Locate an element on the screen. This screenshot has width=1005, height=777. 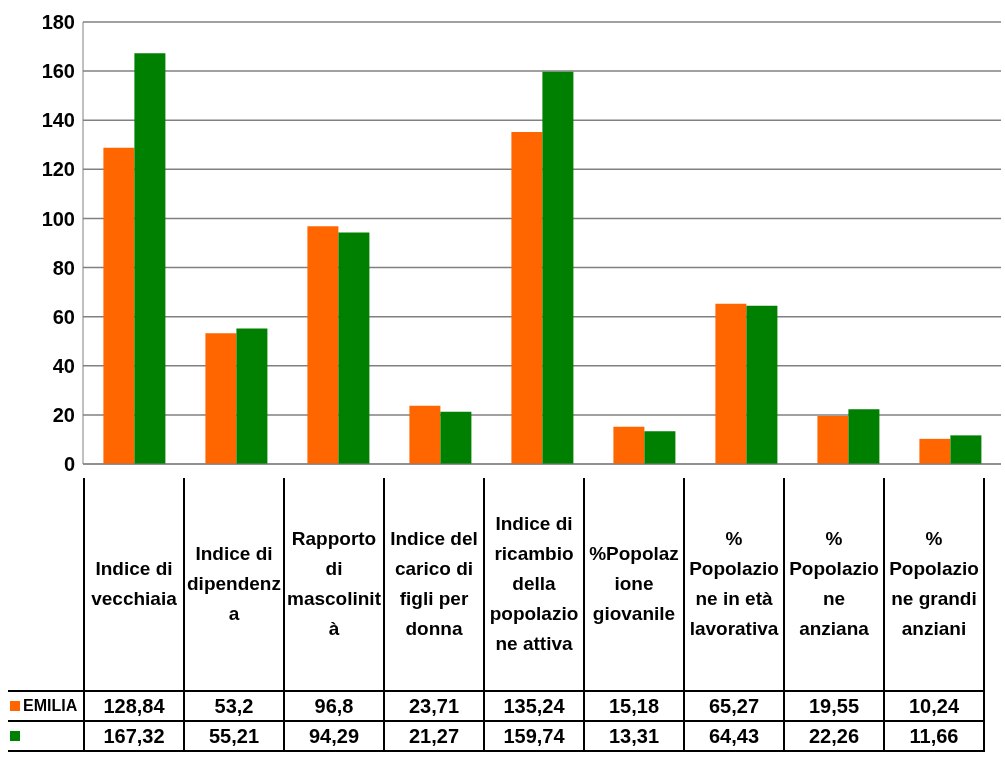
data-label: 64,43 is located at coordinates (734, 736).